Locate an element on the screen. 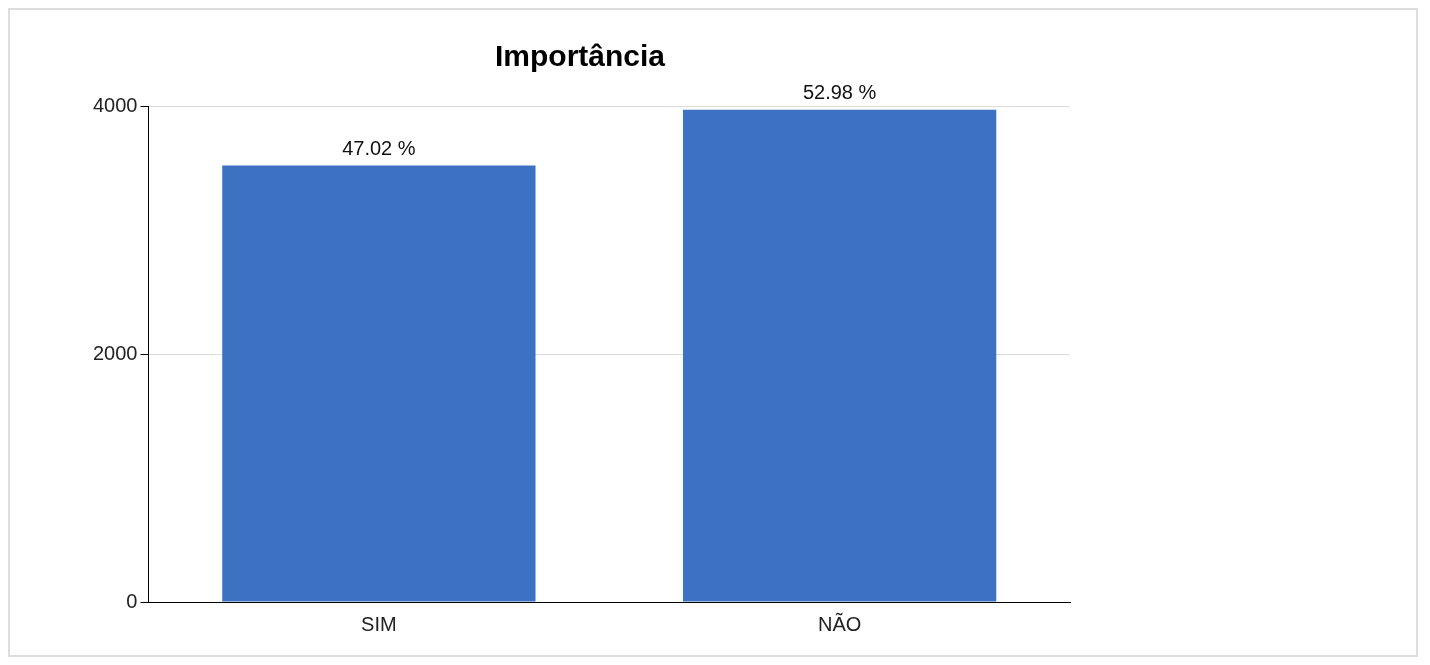 This screenshot has height=665, width=1430. annotation: 52.98 % is located at coordinates (839, 92).